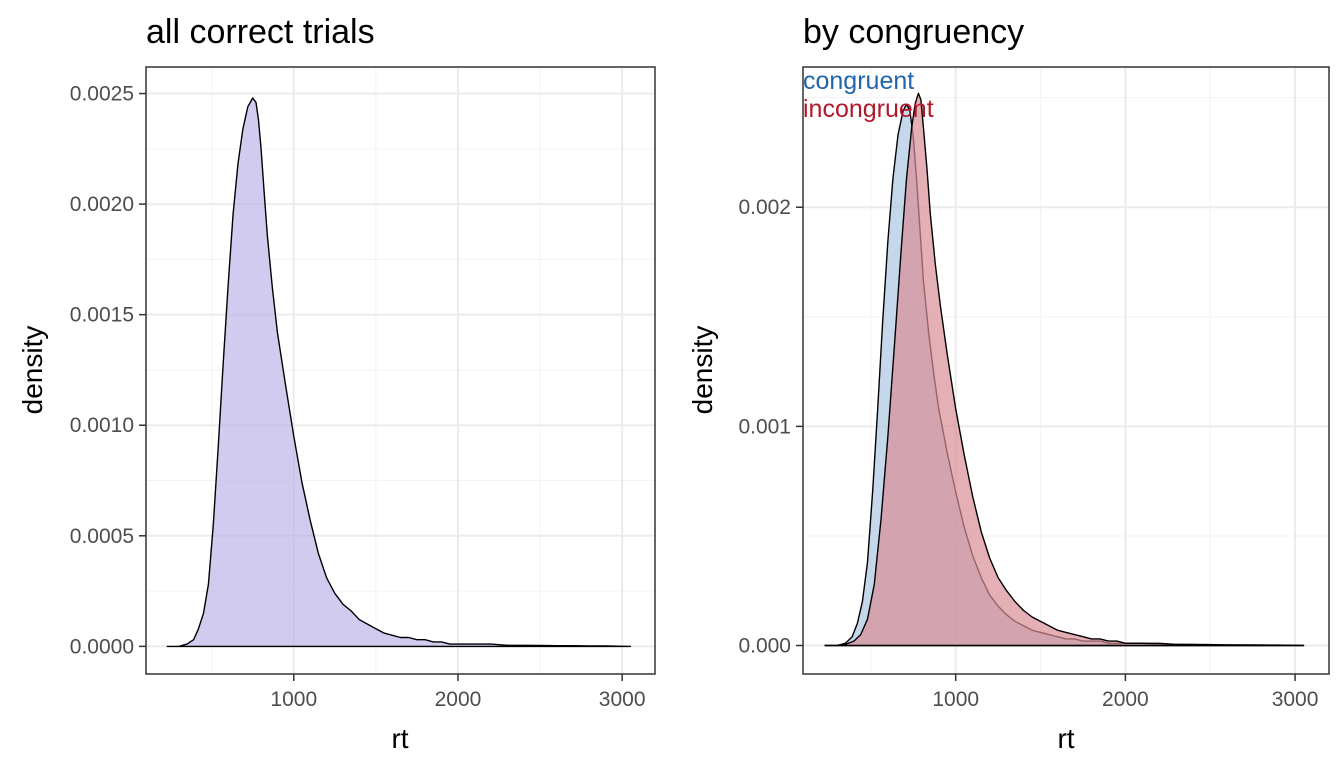 This screenshot has height=768, width=1344. What do you see at coordinates (102, 536) in the screenshot?
I see `y-tick-label: 0.0005` at bounding box center [102, 536].